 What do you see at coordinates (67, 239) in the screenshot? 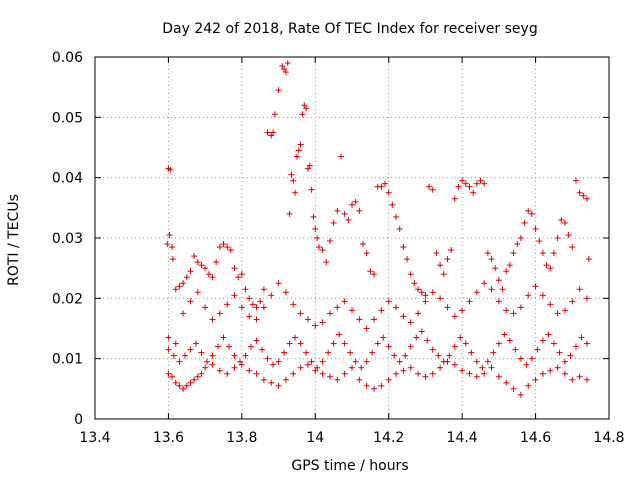
I see `y-tick-label: 0.03` at bounding box center [67, 239].